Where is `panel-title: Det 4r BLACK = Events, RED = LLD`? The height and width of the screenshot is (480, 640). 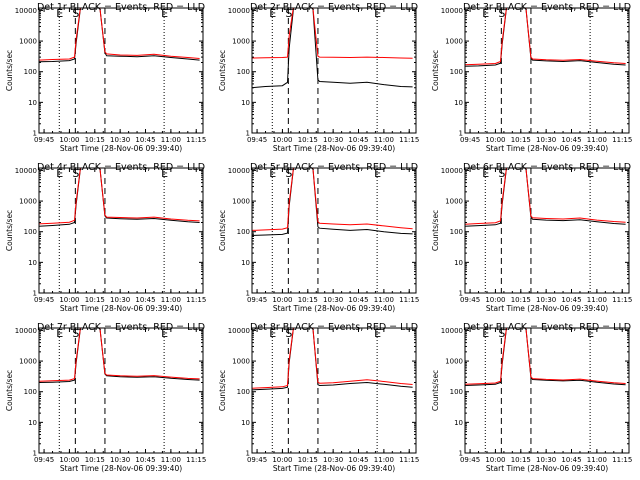
panel-title: Det 4r BLACK = Events, RED = LLD is located at coordinates (121, 167).